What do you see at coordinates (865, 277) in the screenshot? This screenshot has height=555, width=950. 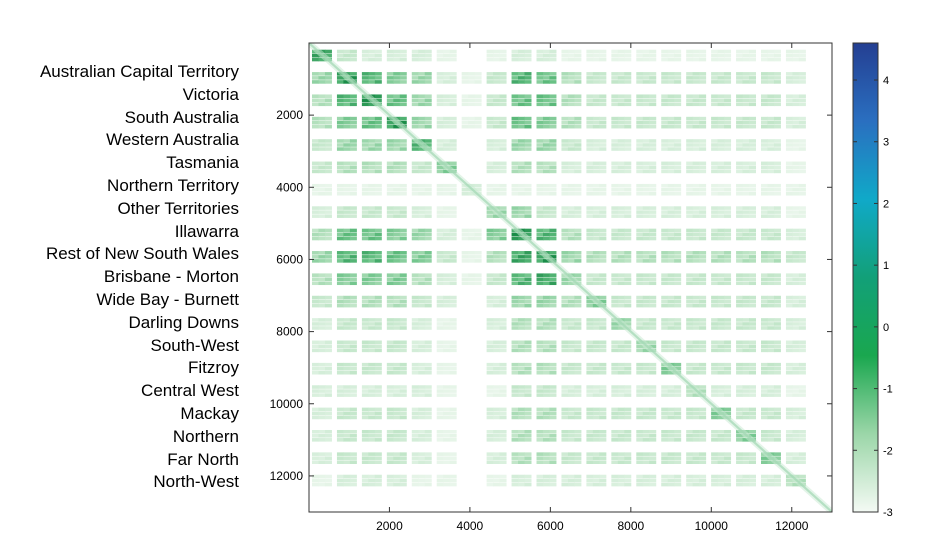 I see `colorbar` at bounding box center [865, 277].